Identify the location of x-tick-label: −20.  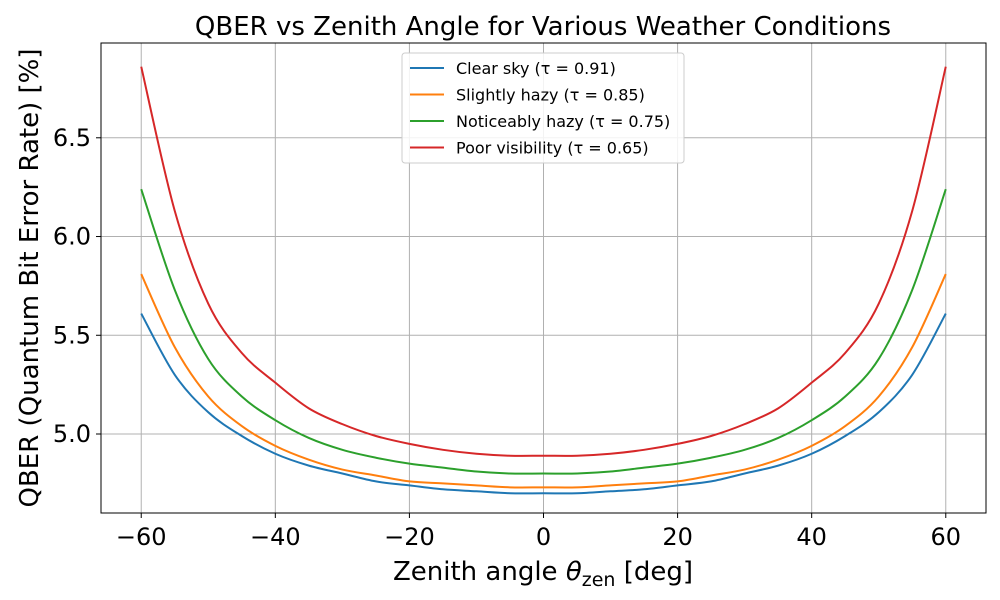
(409, 537).